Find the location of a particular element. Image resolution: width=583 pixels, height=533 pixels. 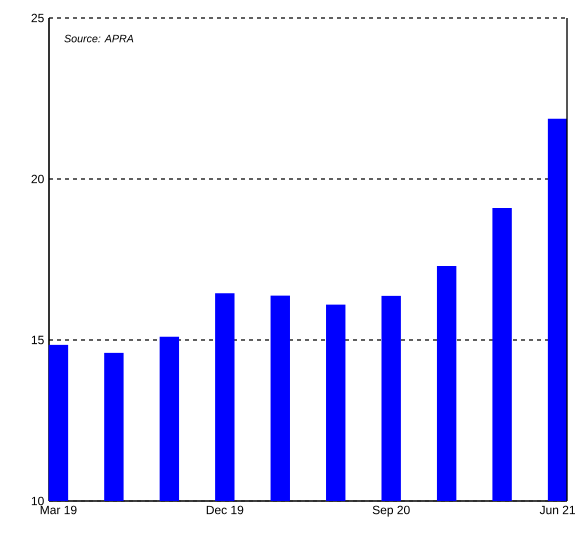

x-tick-label: Jun 21 is located at coordinates (557, 510).